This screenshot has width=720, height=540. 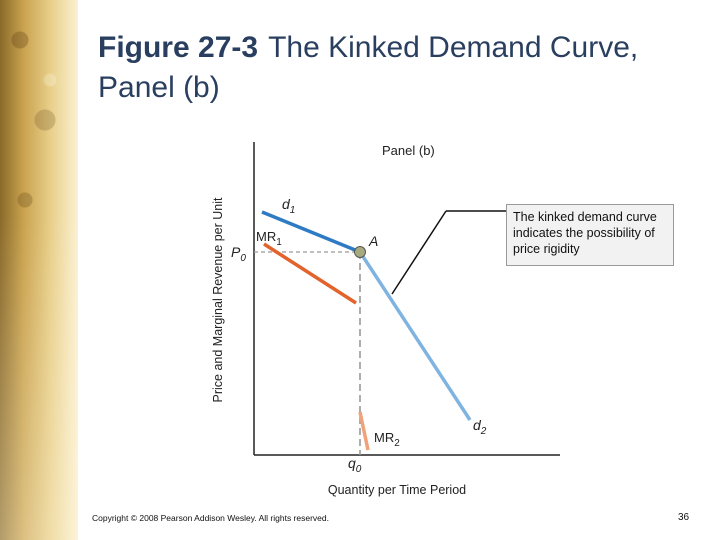 What do you see at coordinates (310, 273) in the screenshot?
I see `mr-curve-mr1` at bounding box center [310, 273].